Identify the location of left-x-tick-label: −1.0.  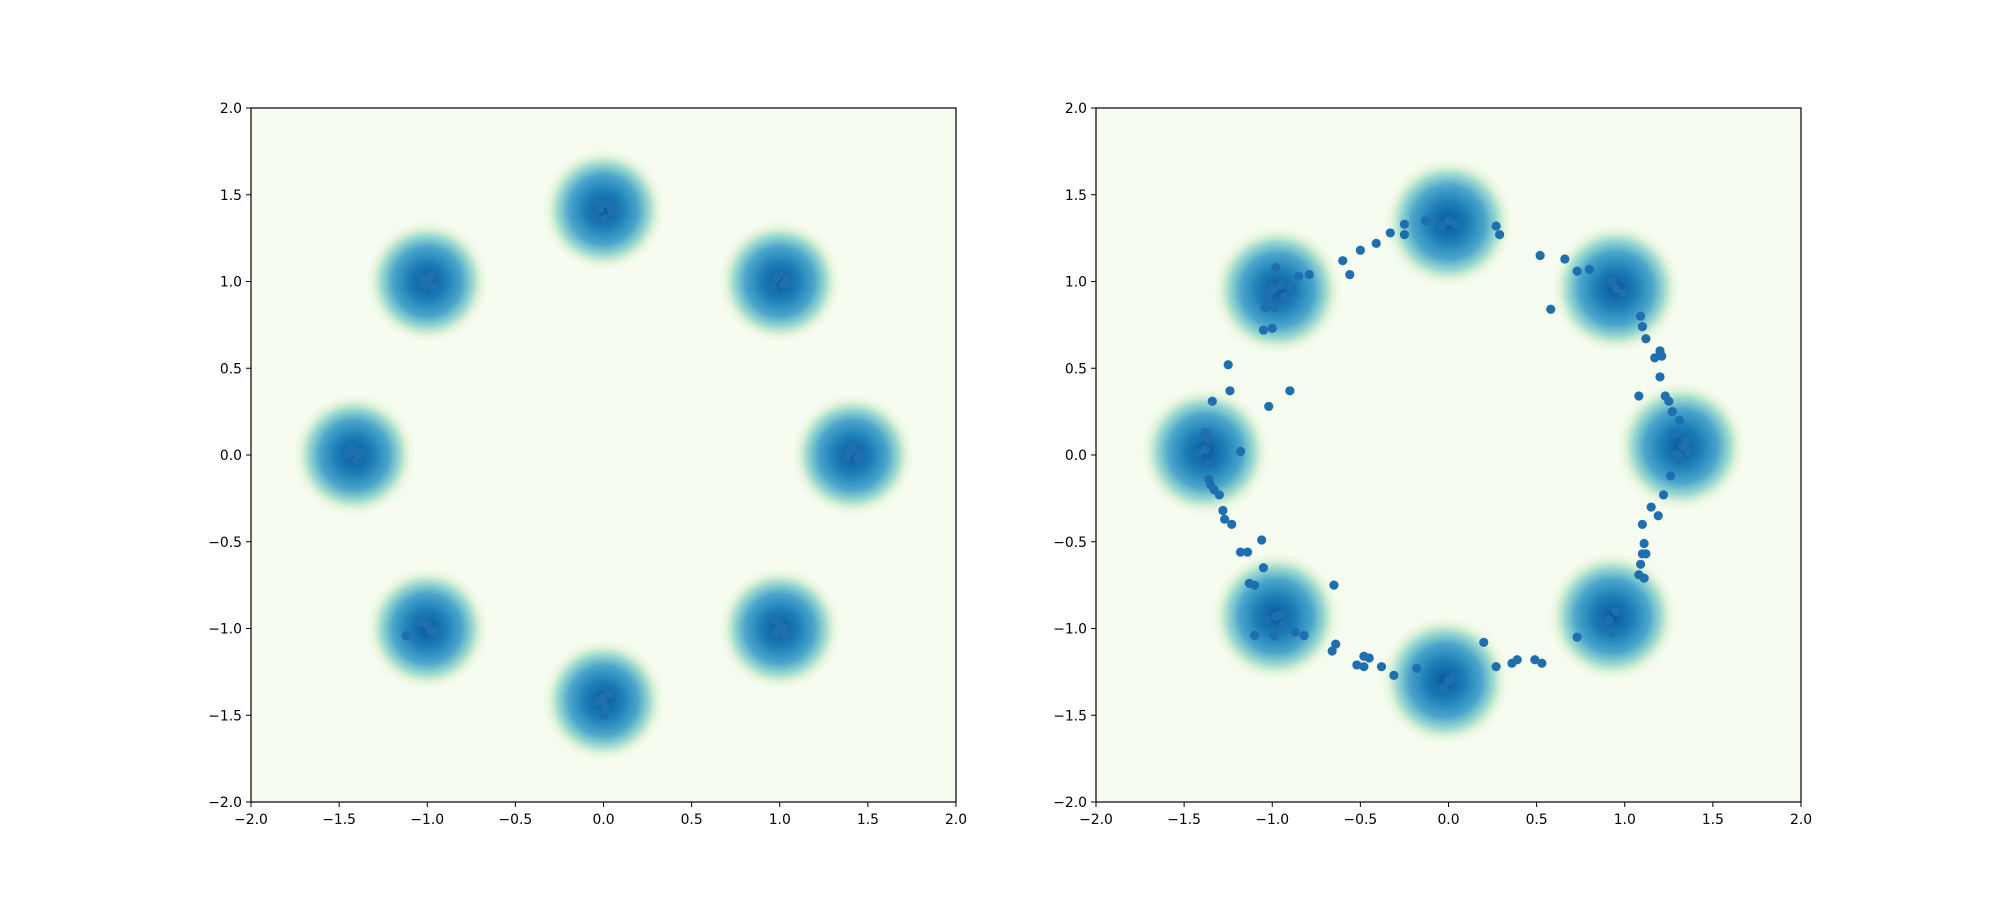
(427, 820).